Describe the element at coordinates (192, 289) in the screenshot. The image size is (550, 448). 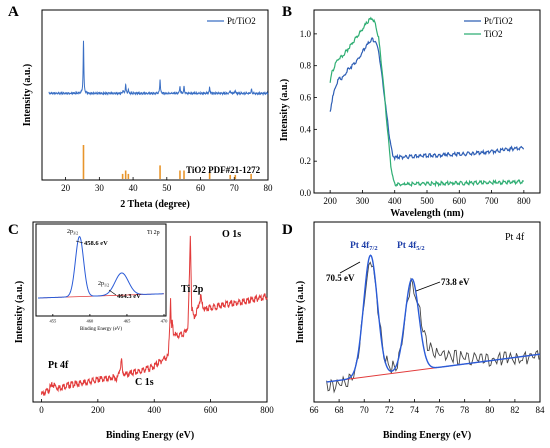
I see `annotation-ti-2p: Ti 2p` at that location.